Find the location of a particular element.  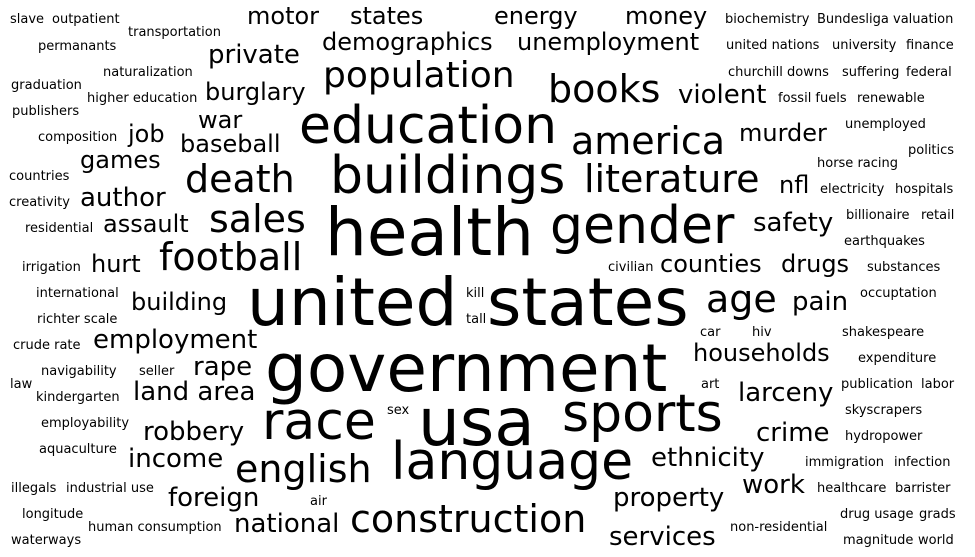

word: occuptation is located at coordinates (898, 293).